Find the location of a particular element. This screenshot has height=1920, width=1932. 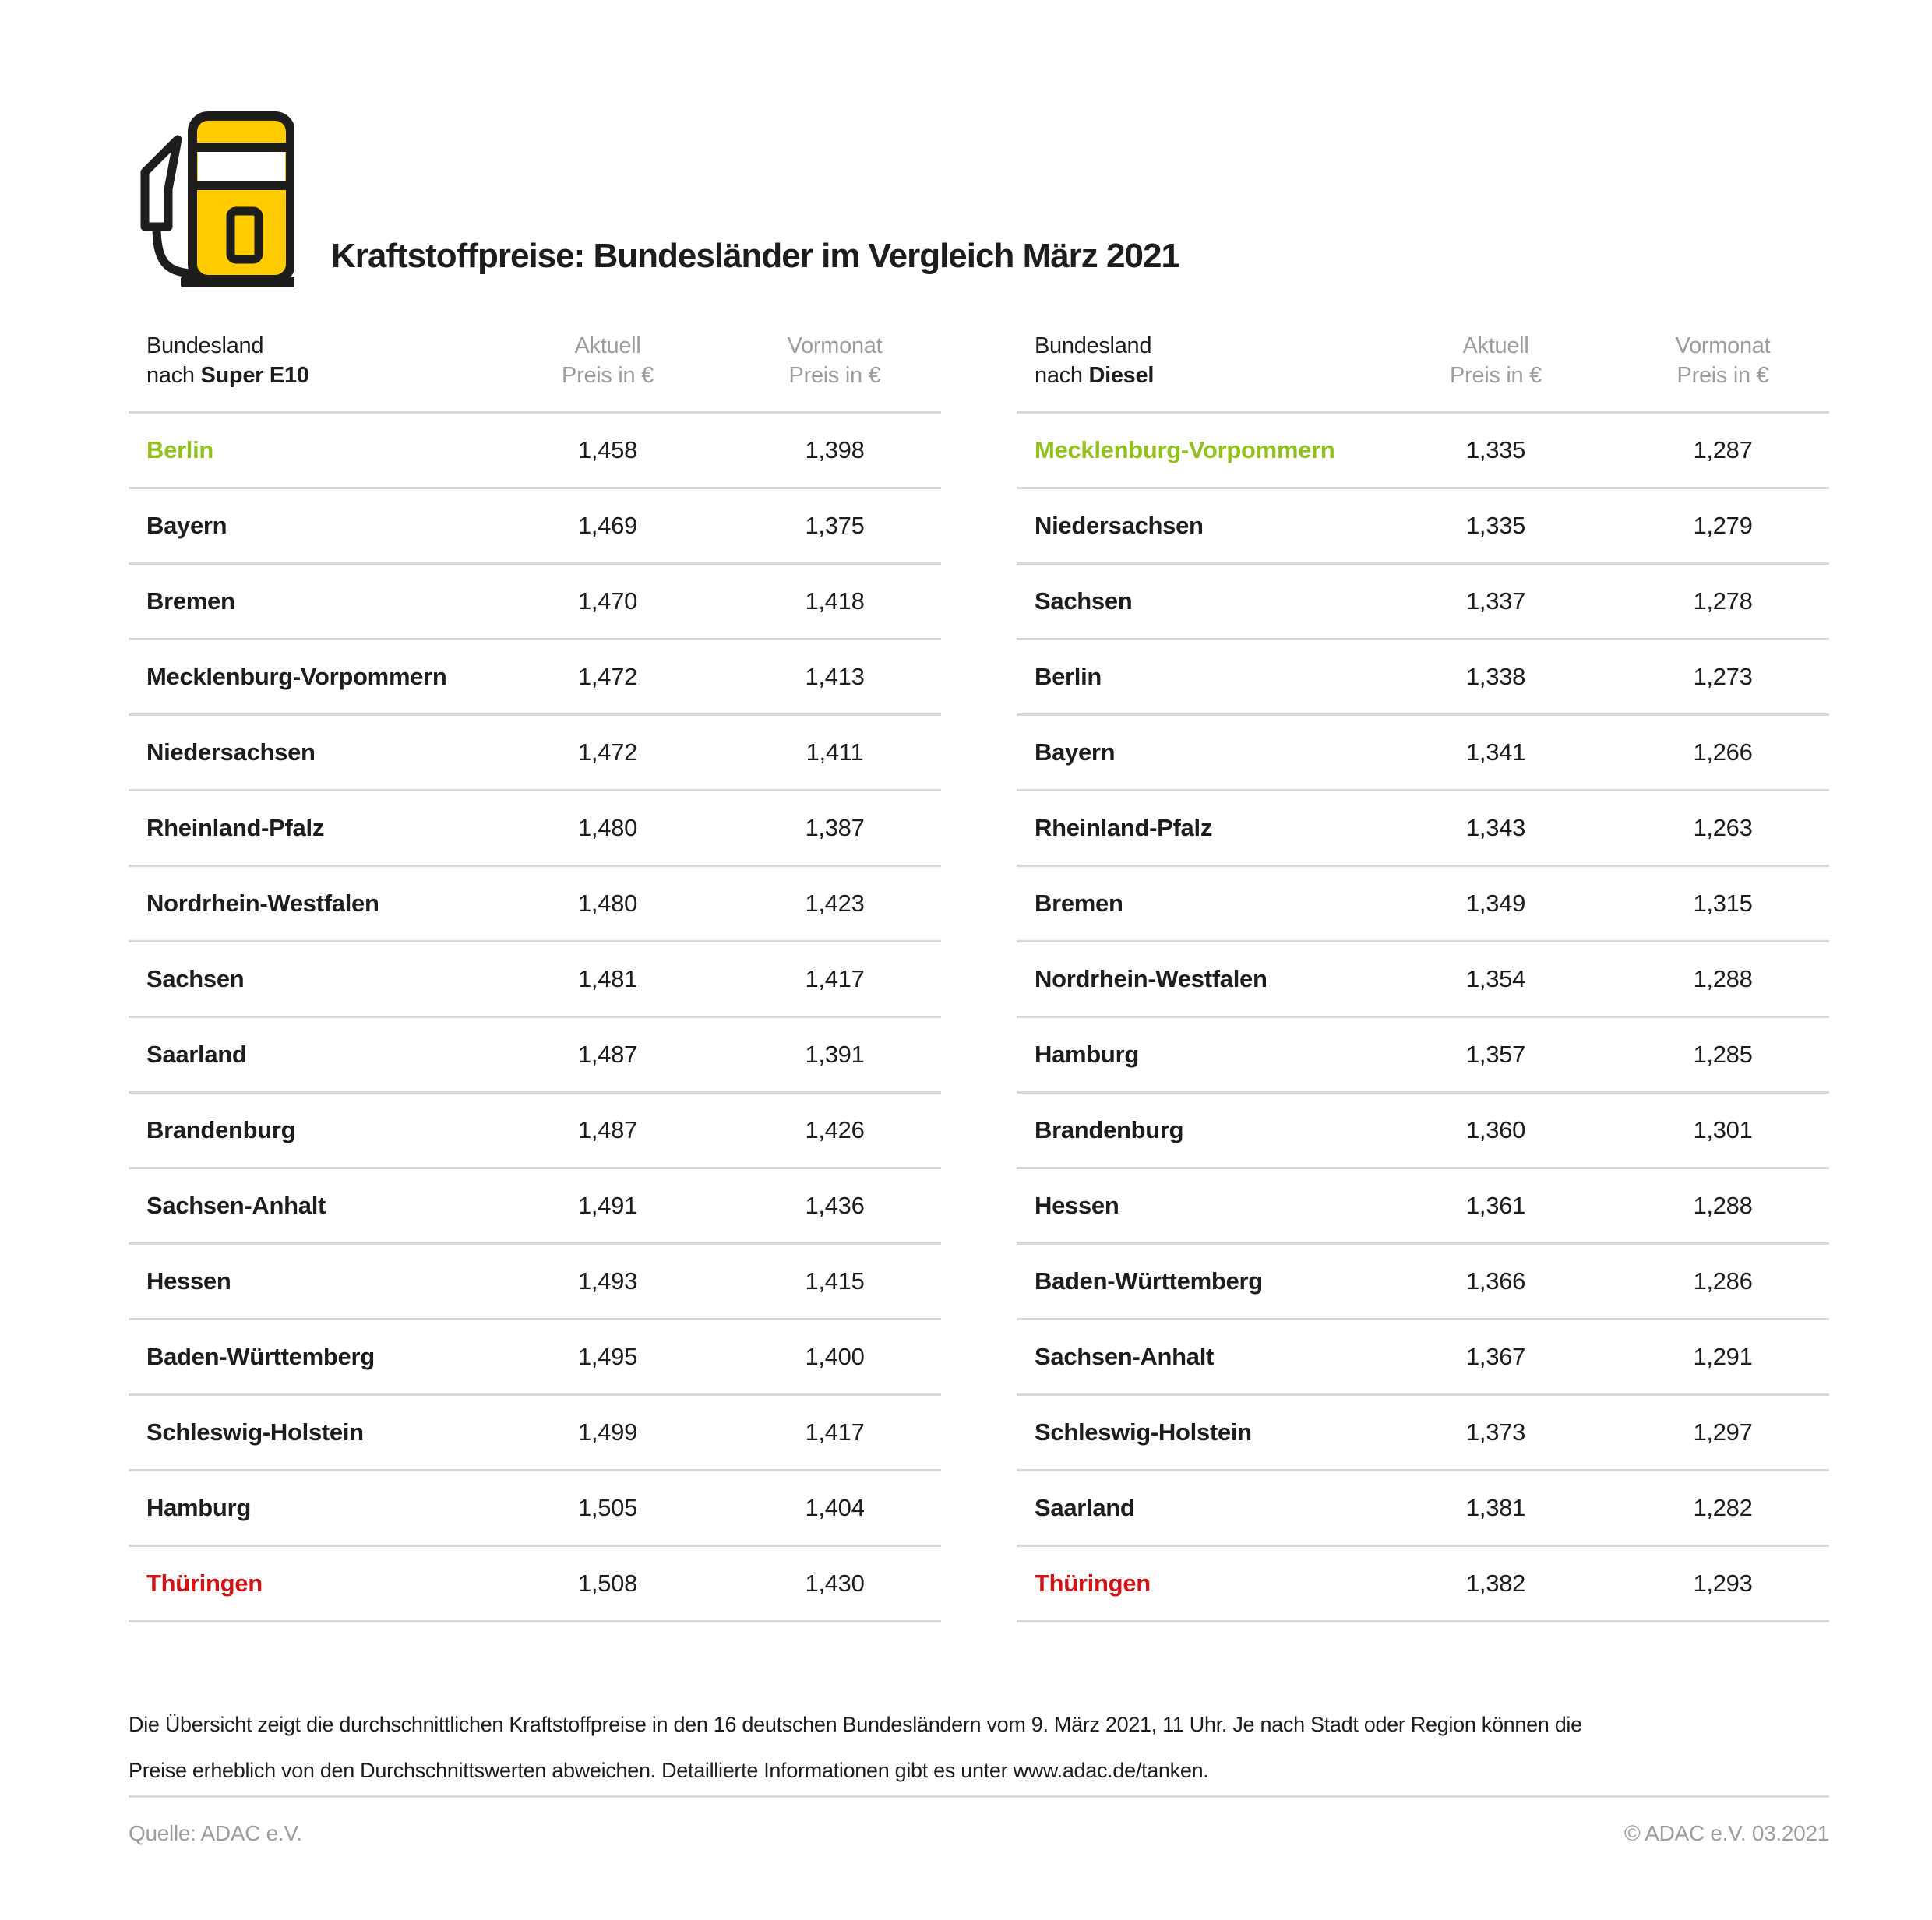

price-vormonat: 1,293 is located at coordinates (1723, 1583).